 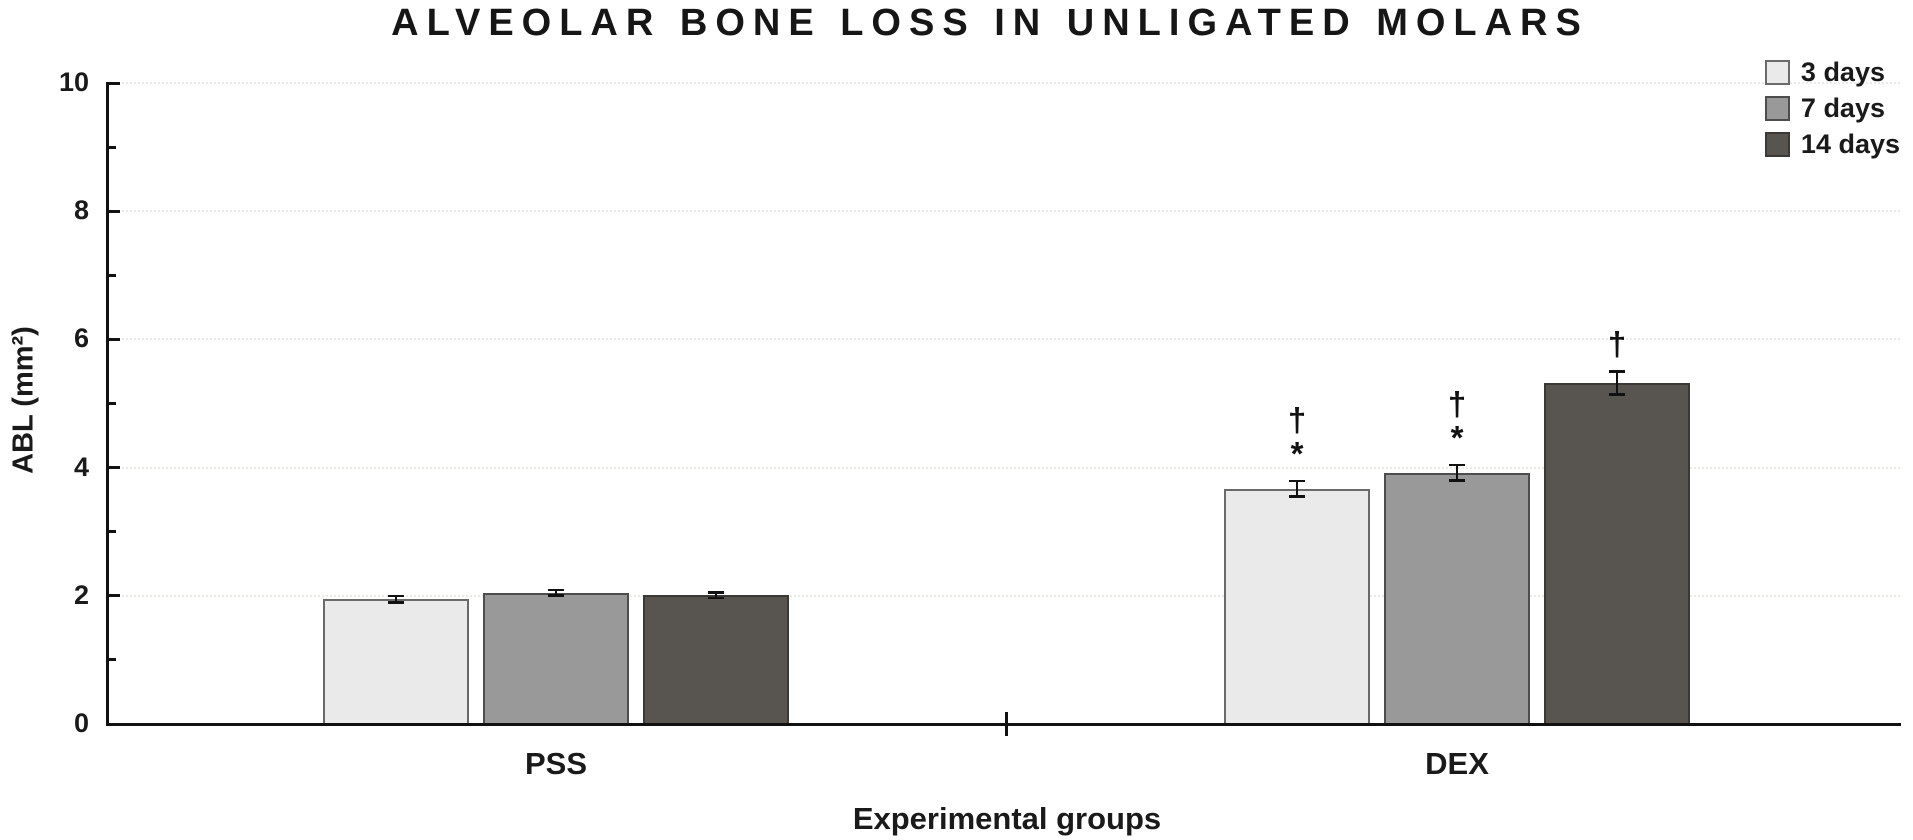 What do you see at coordinates (1842, 108) in the screenshot?
I see `legend-label: 7 days` at bounding box center [1842, 108].